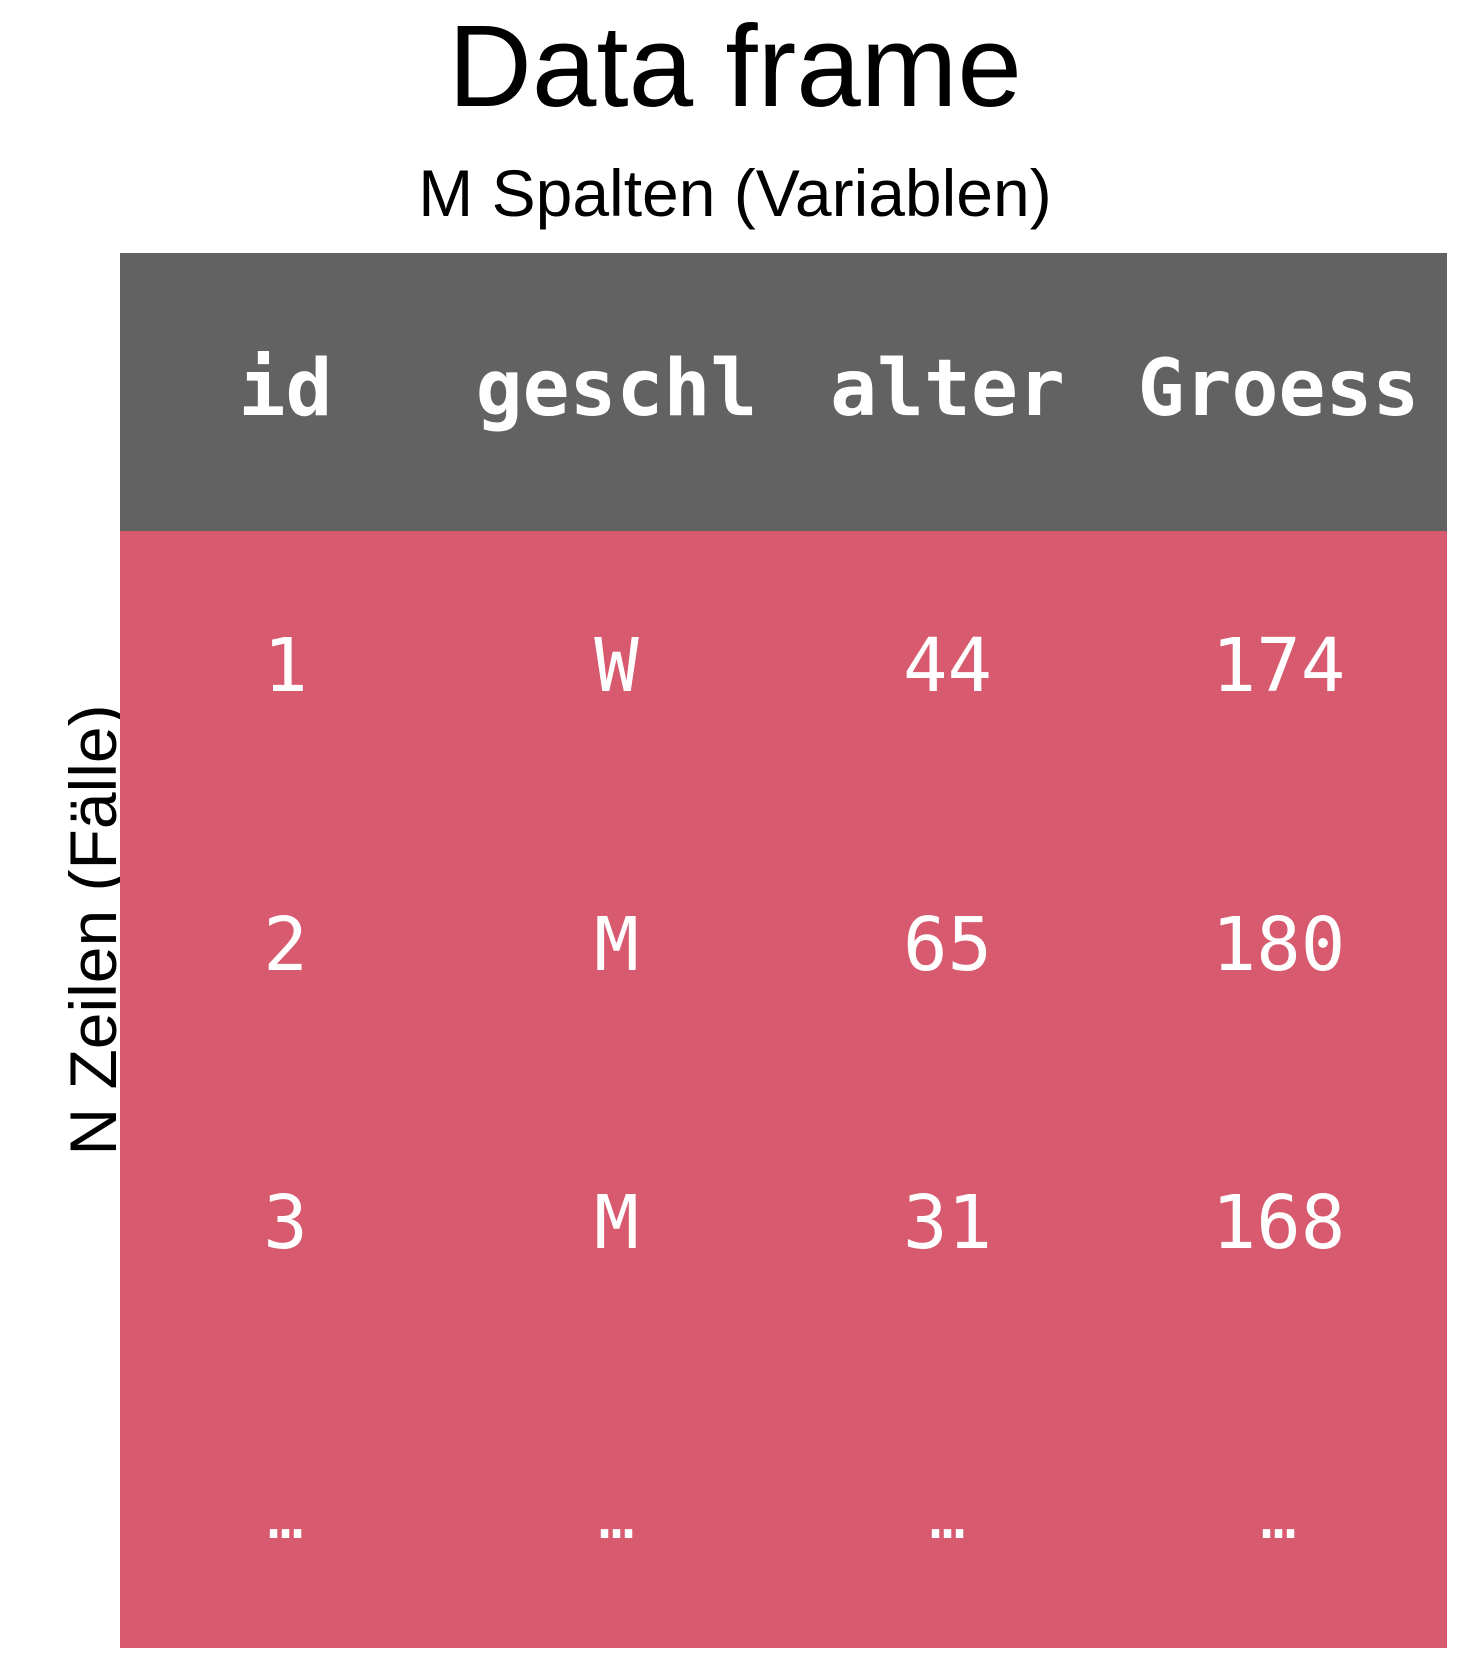 This screenshot has height=1670, width=1470. What do you see at coordinates (947, 945) in the screenshot?
I see `table-cell: 65` at bounding box center [947, 945].